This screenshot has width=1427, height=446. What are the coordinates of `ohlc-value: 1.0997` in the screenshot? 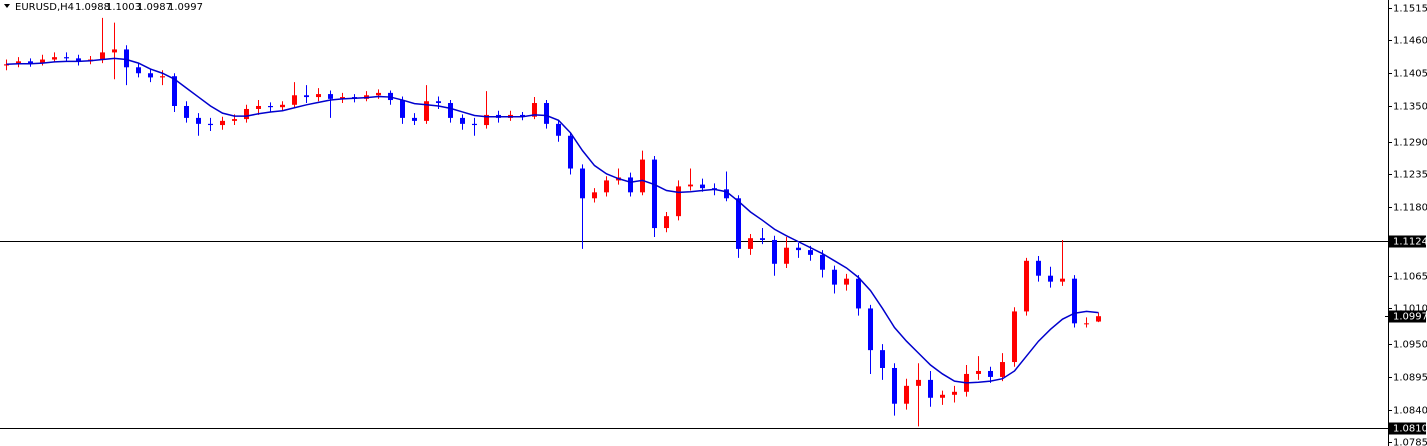 It's located at (185, 7).